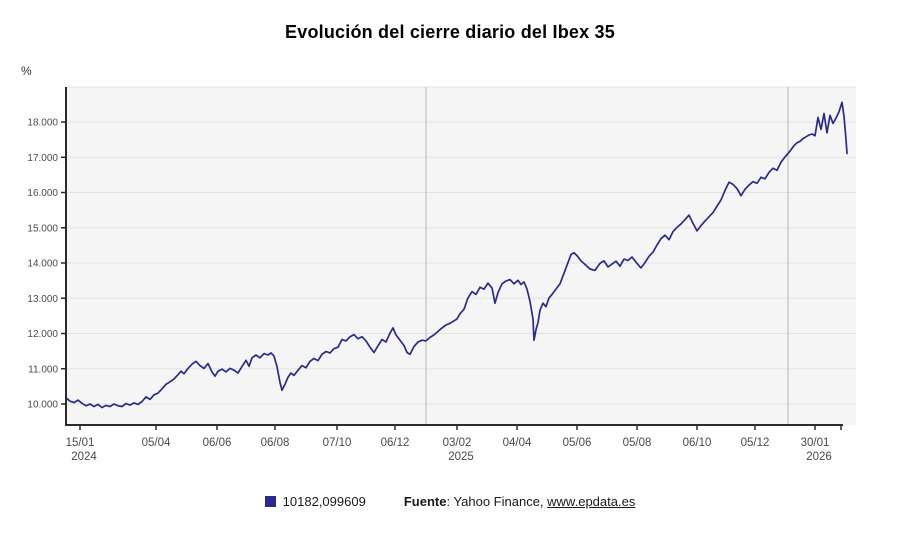 This screenshot has width=900, height=540. I want to click on x-tick-label: 05/04, so click(156, 443).